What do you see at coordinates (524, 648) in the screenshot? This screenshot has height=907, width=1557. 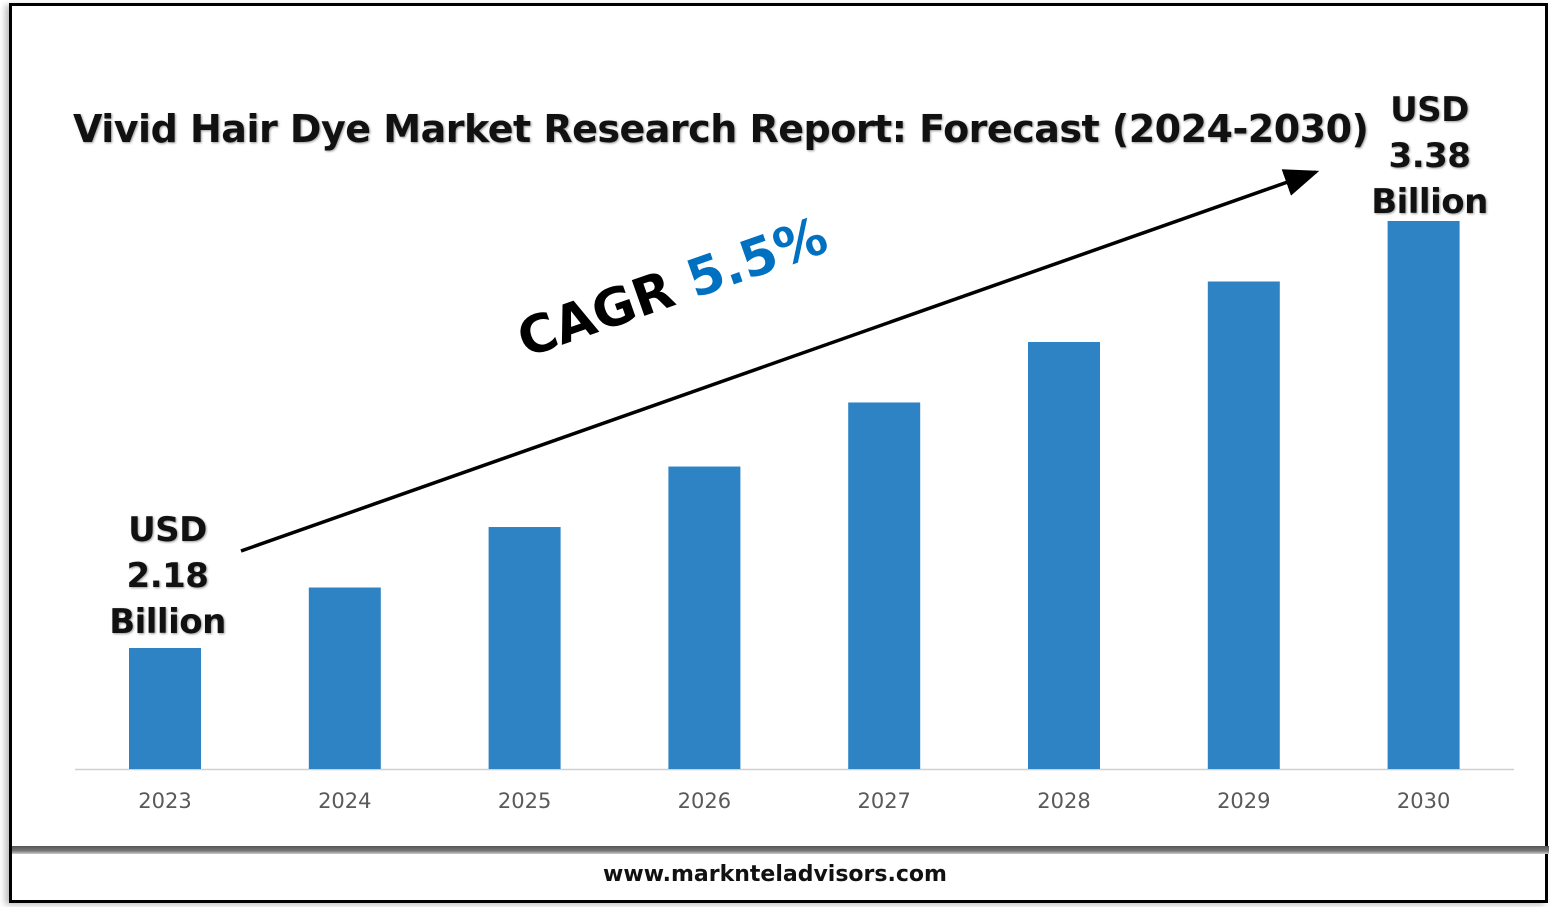 I see `bar-2025` at bounding box center [524, 648].